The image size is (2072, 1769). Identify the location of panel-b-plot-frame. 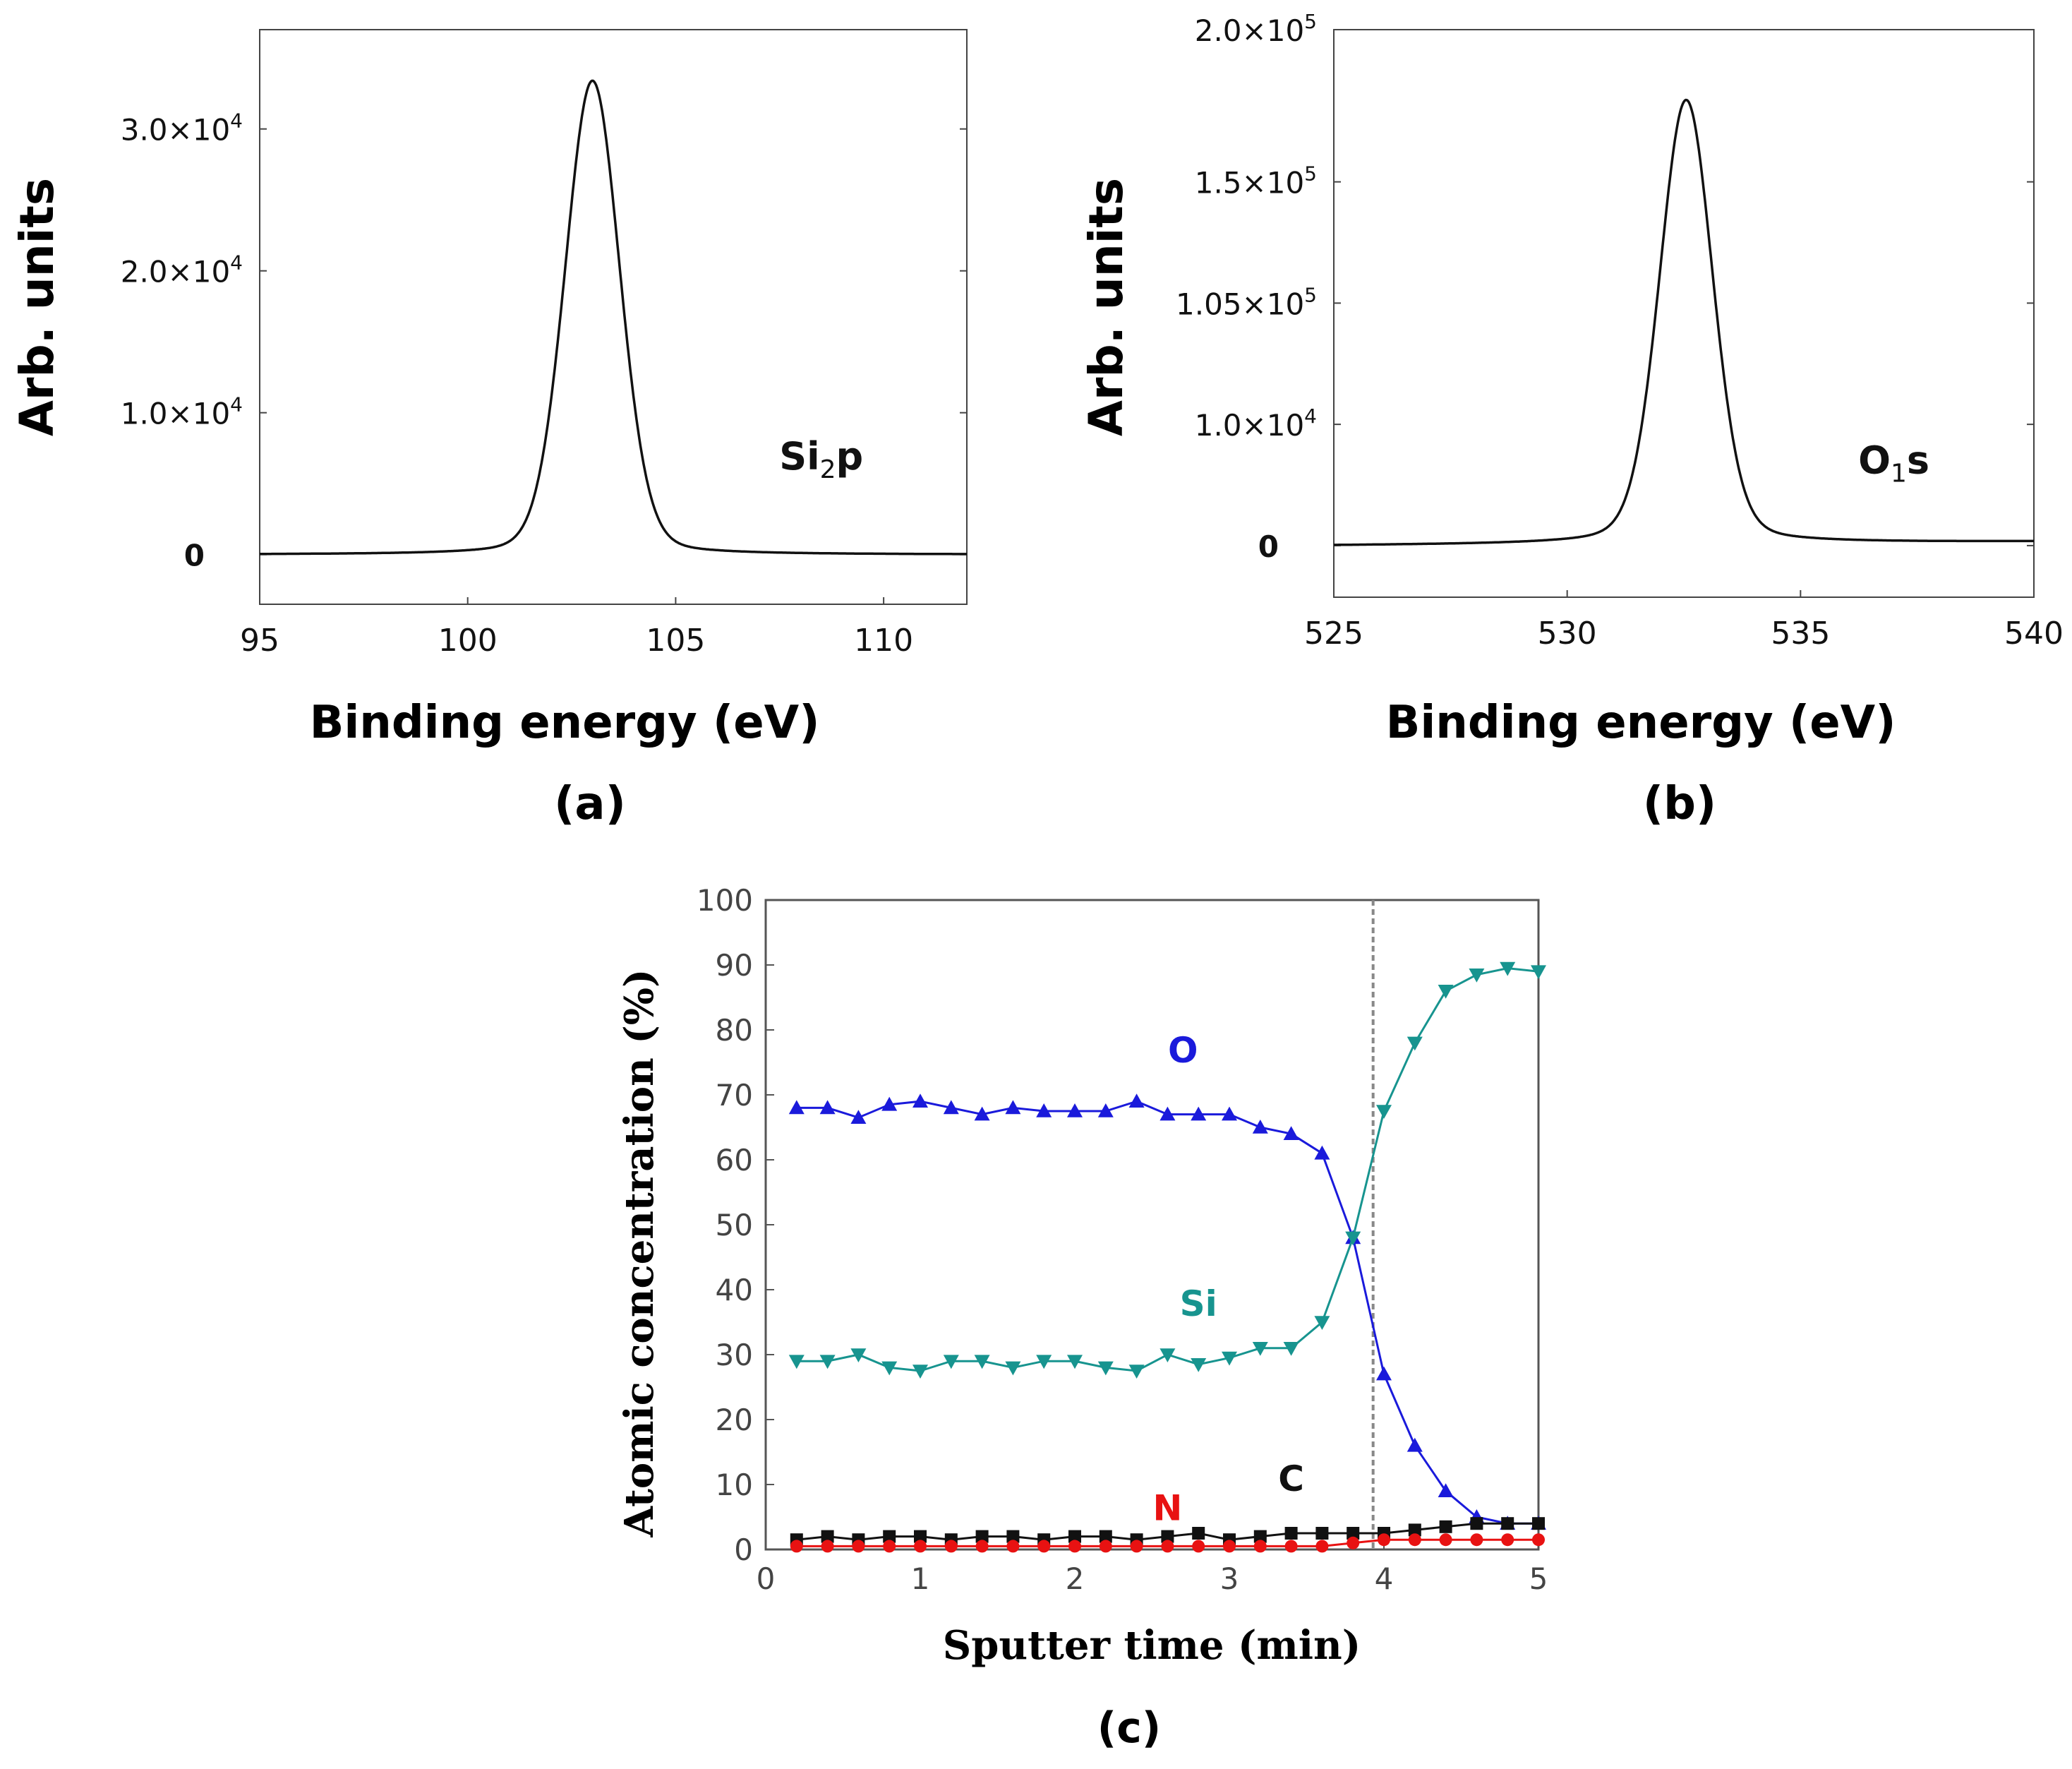
(1684, 313).